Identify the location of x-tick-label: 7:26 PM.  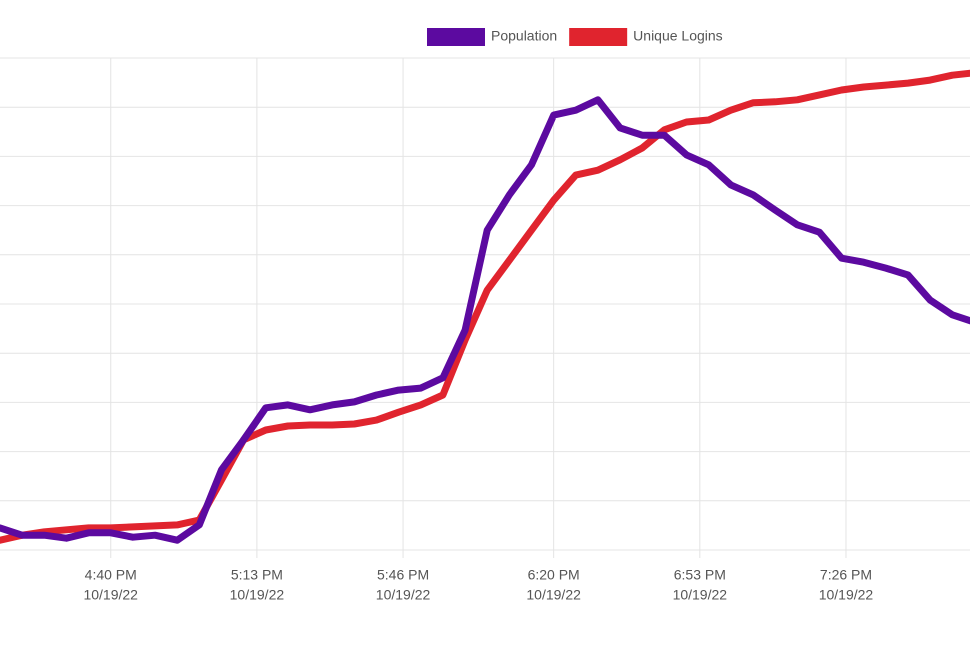
(846, 575).